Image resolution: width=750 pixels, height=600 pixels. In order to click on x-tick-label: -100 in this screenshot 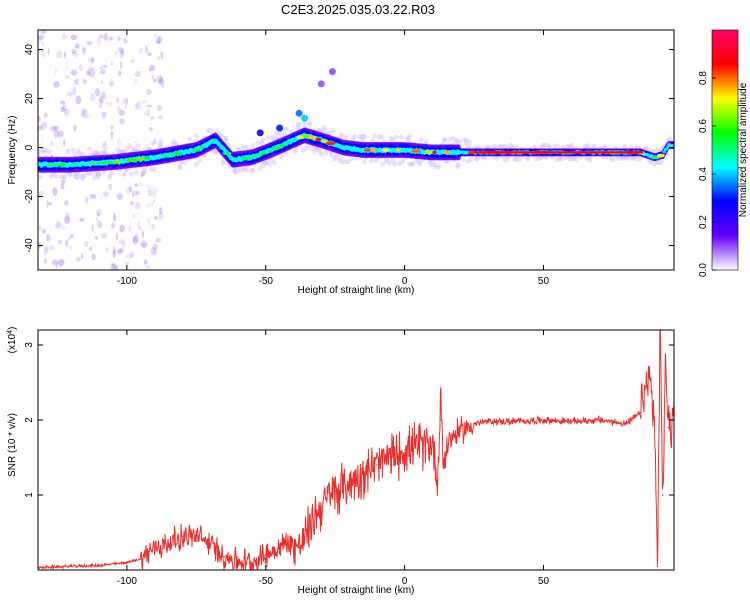, I will do `click(127, 281)`.